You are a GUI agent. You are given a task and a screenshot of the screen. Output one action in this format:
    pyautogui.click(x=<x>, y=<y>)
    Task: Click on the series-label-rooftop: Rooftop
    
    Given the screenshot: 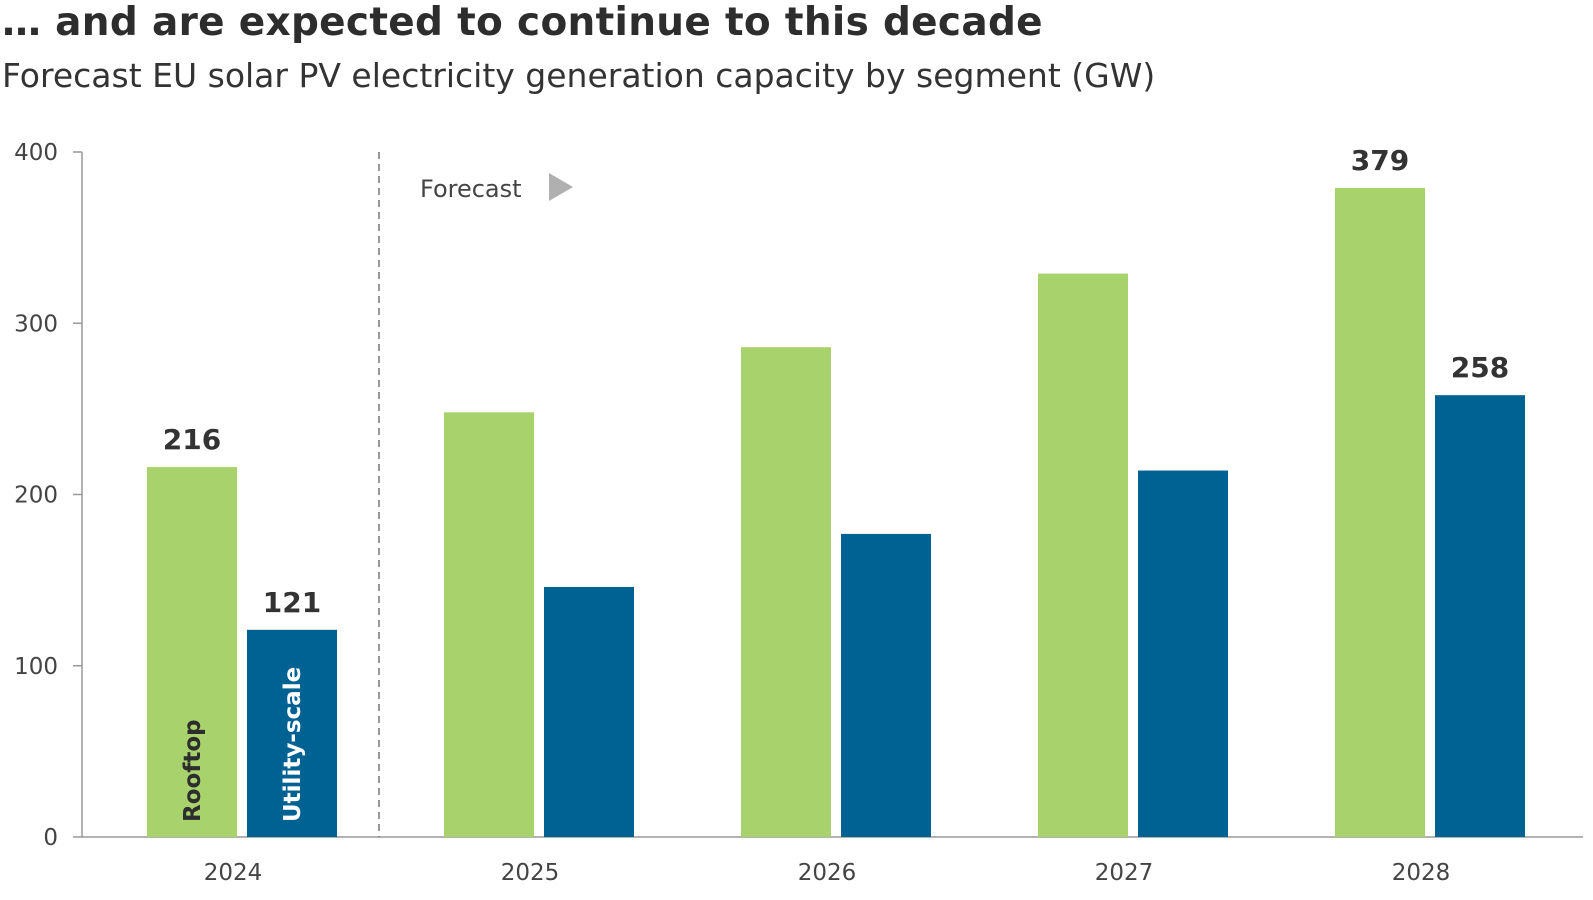 What is the action you would take?
    pyautogui.click(x=193, y=770)
    